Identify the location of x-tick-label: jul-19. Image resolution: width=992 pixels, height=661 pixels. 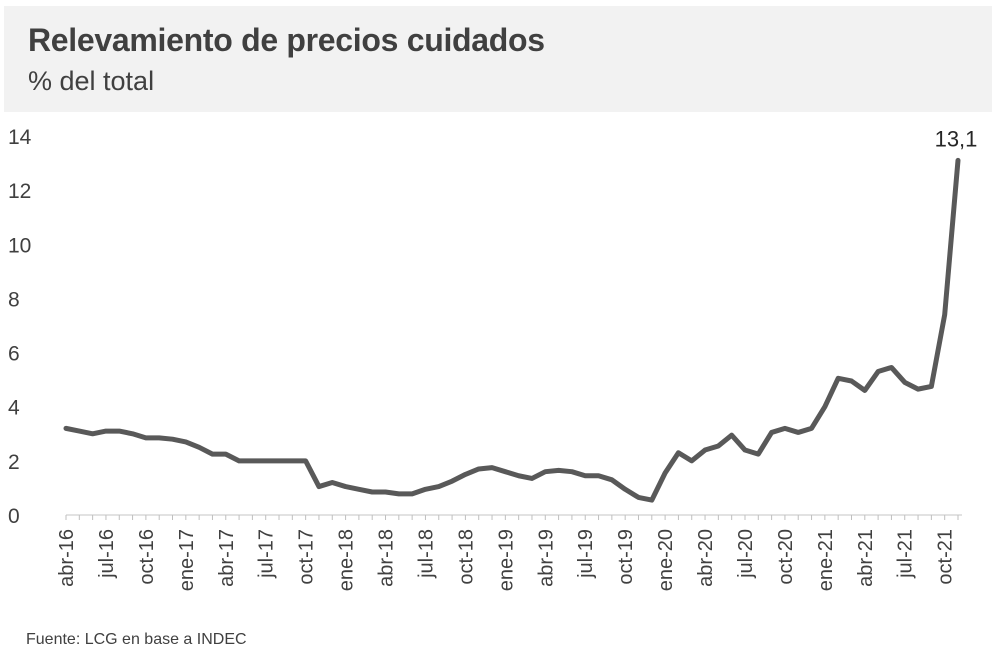
(586, 554).